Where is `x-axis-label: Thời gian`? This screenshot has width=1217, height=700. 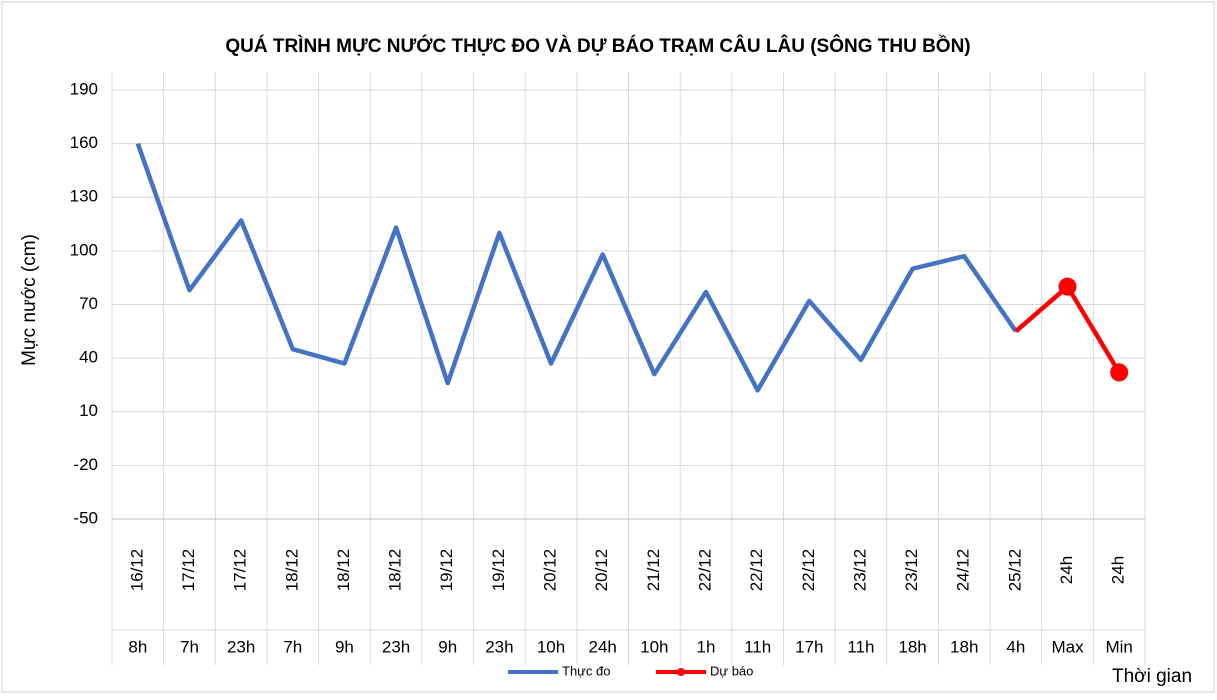
x-axis-label: Thời gian is located at coordinates (1152, 676).